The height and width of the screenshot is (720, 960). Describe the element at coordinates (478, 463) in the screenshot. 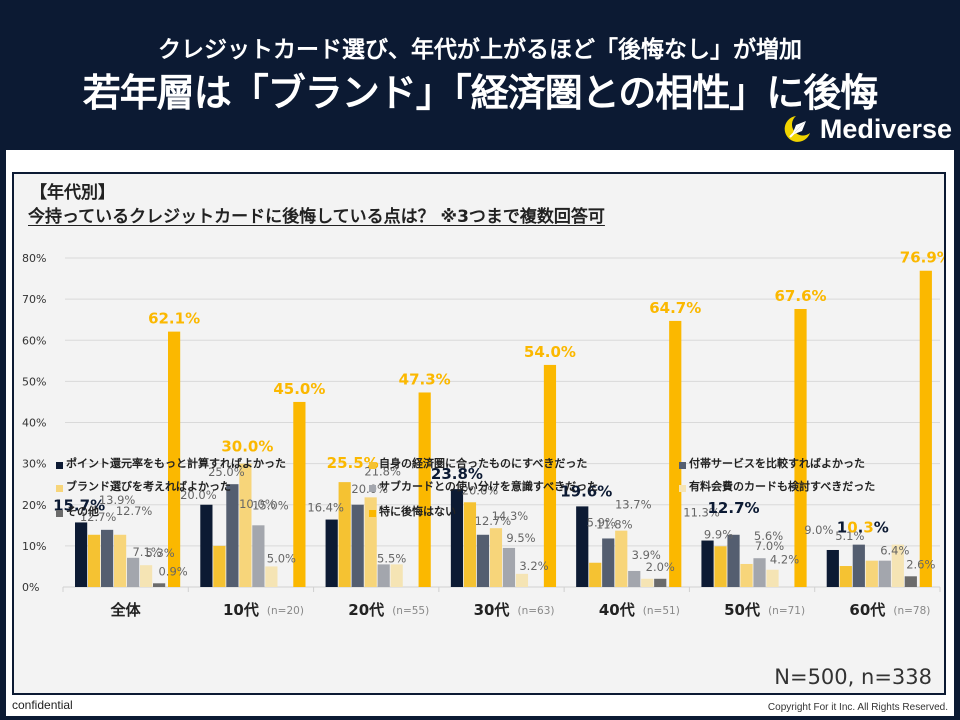

I see `legend-item: 自身の経済圏に合ったものにすべきだった` at that location.